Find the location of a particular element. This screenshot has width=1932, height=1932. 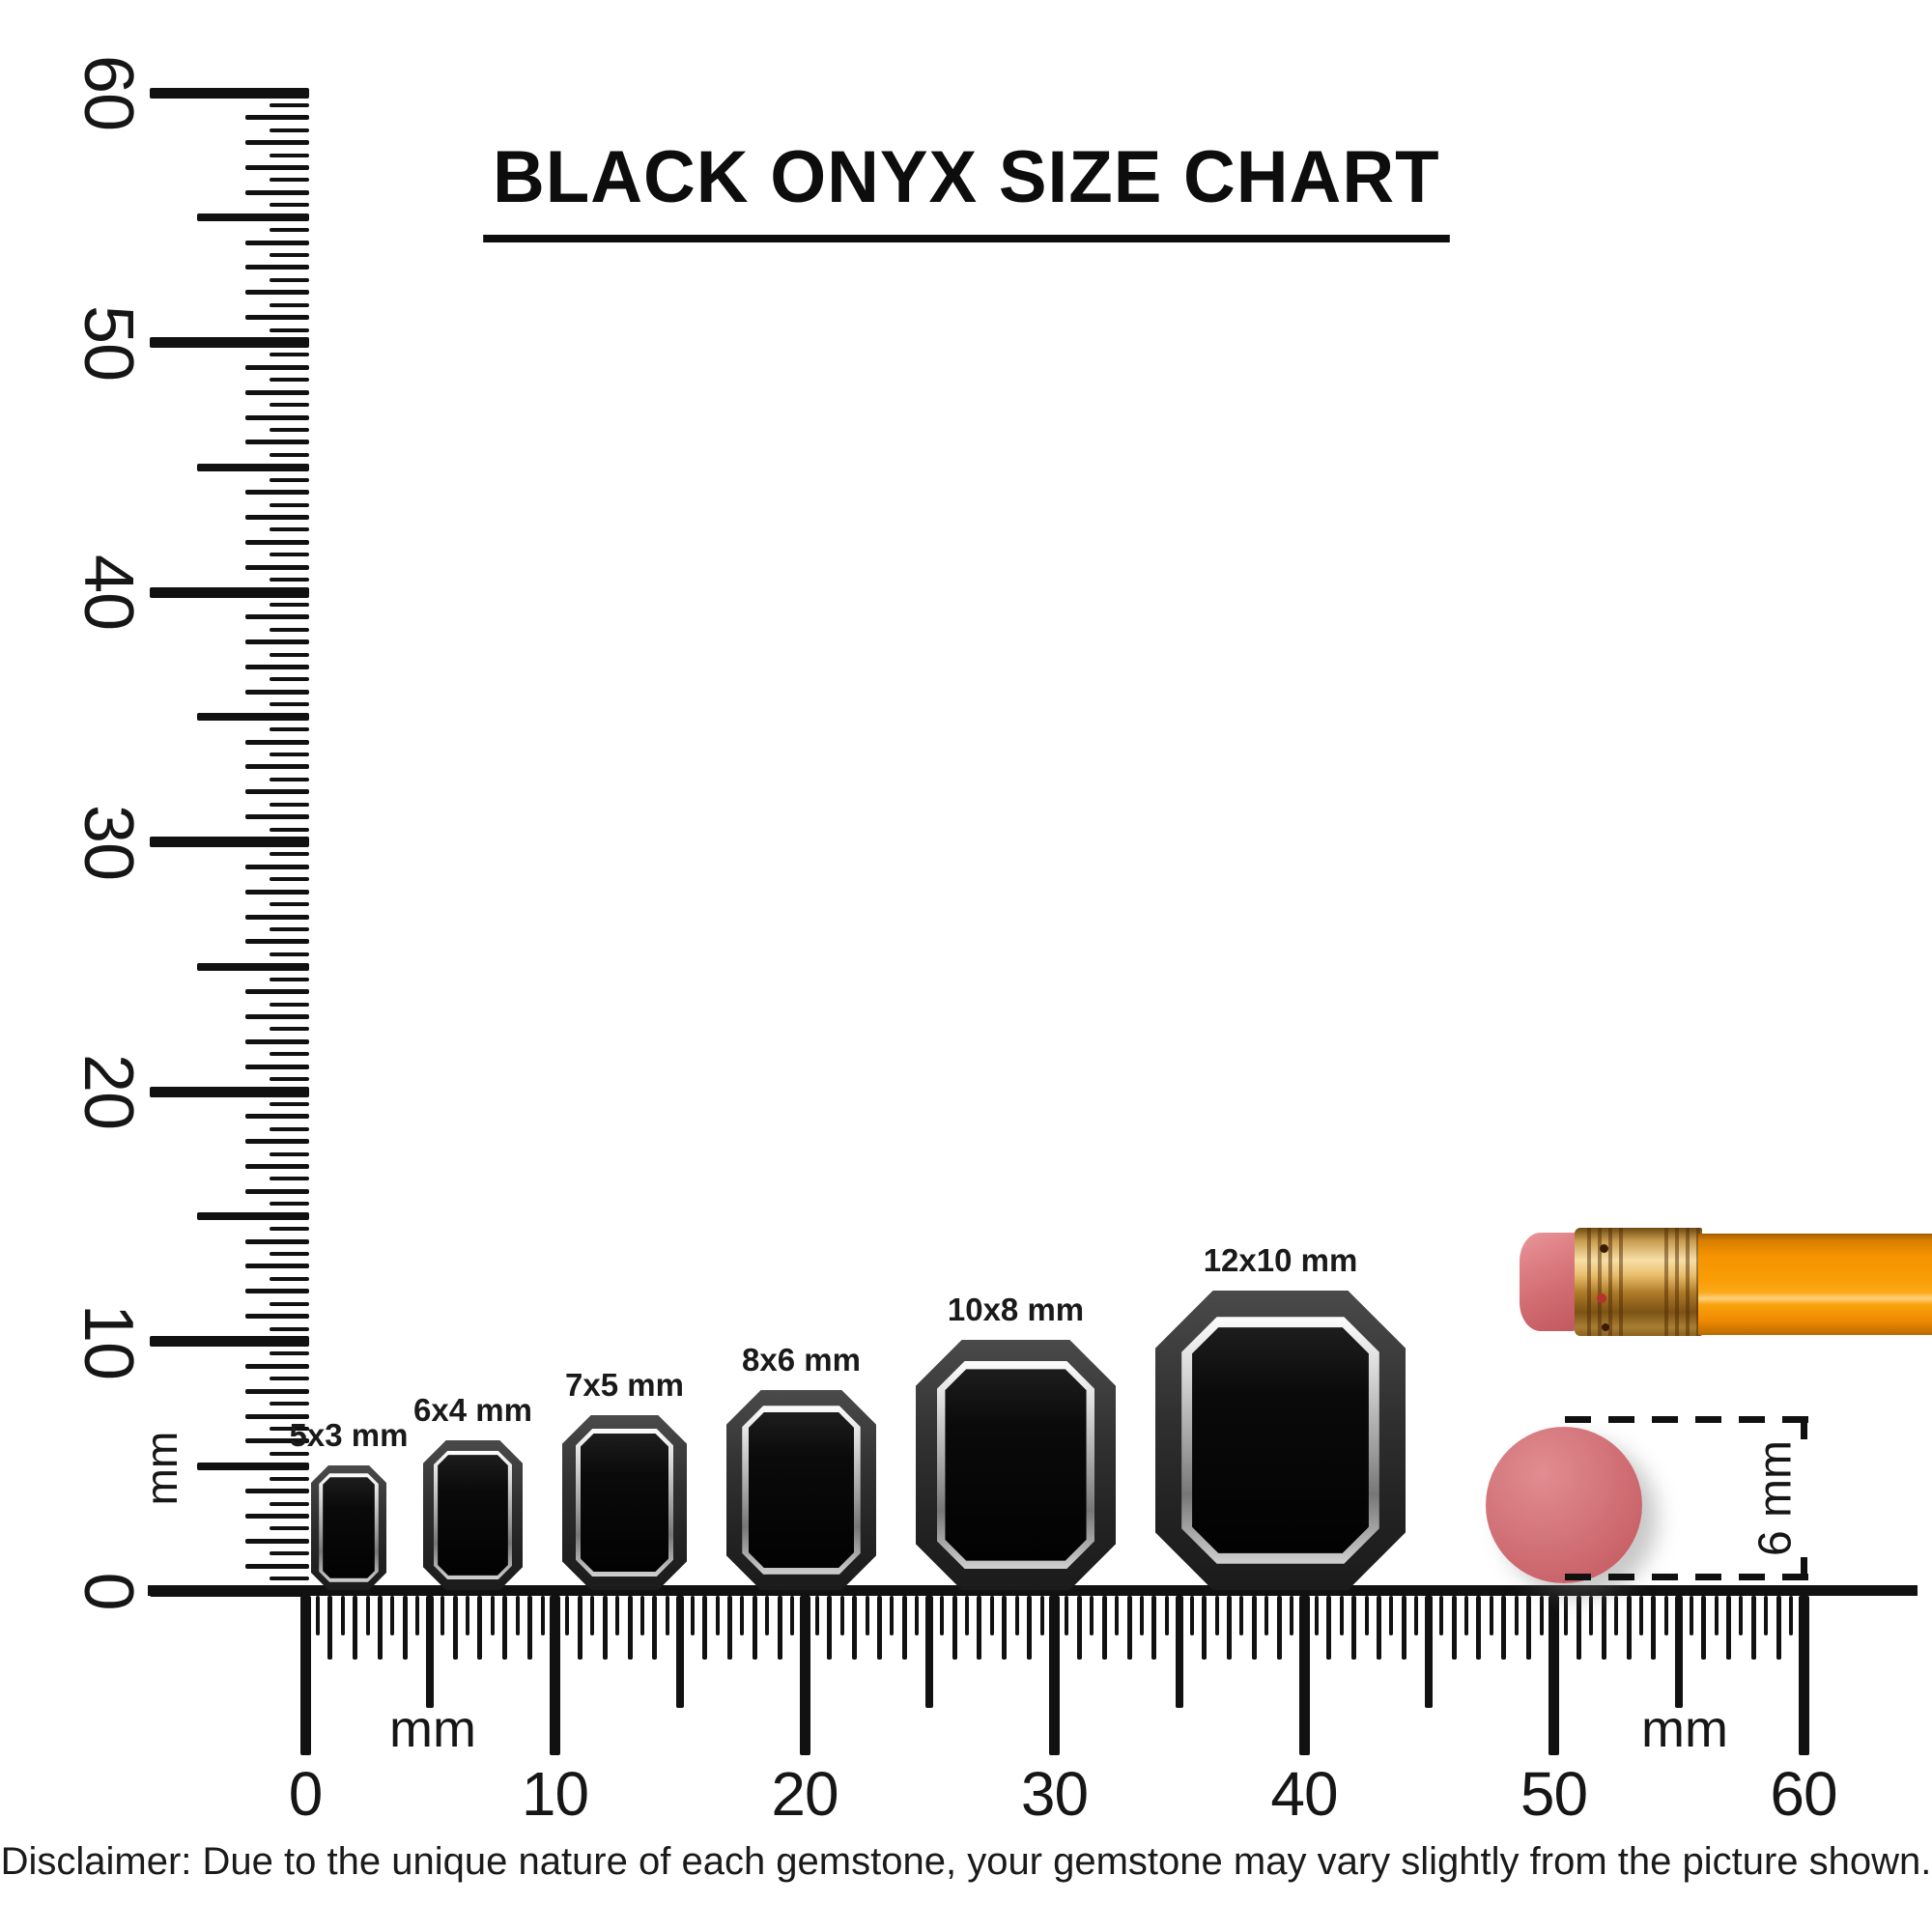

gem-7x5mm is located at coordinates (624, 1502).